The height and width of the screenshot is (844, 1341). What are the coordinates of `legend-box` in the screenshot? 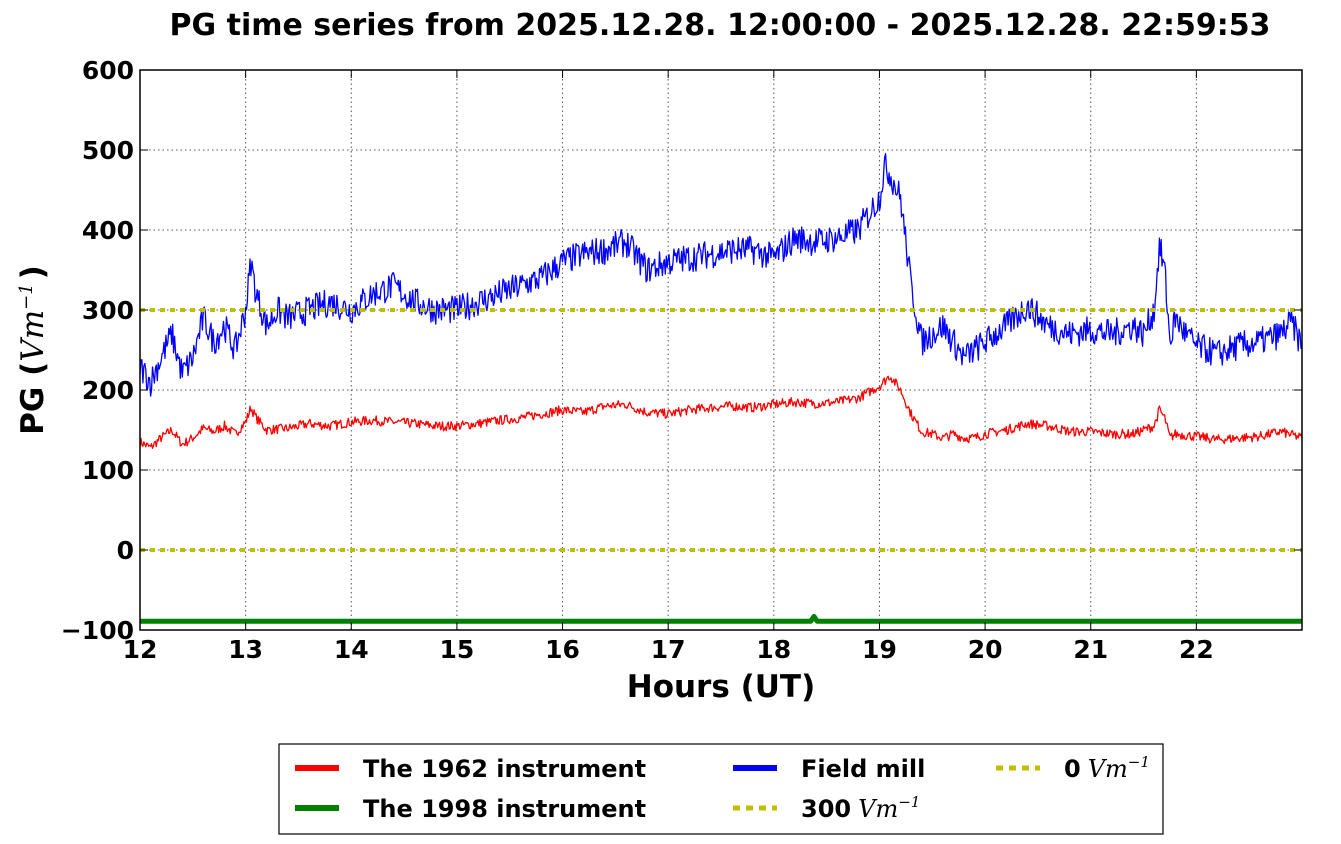 It's located at (721, 789).